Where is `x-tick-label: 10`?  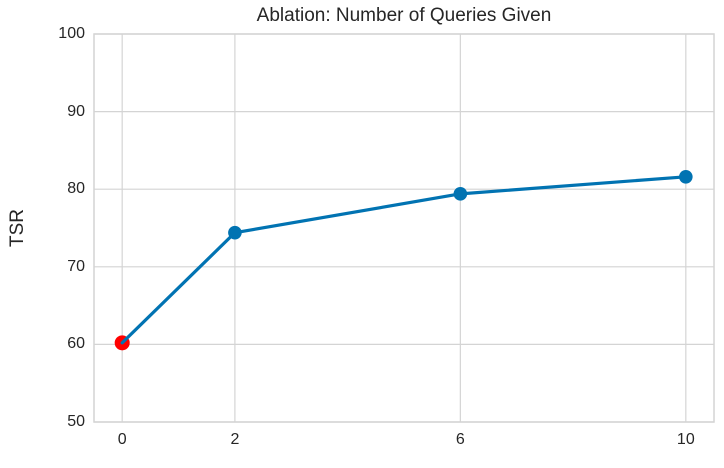
x-tick-label: 10 is located at coordinates (685, 439).